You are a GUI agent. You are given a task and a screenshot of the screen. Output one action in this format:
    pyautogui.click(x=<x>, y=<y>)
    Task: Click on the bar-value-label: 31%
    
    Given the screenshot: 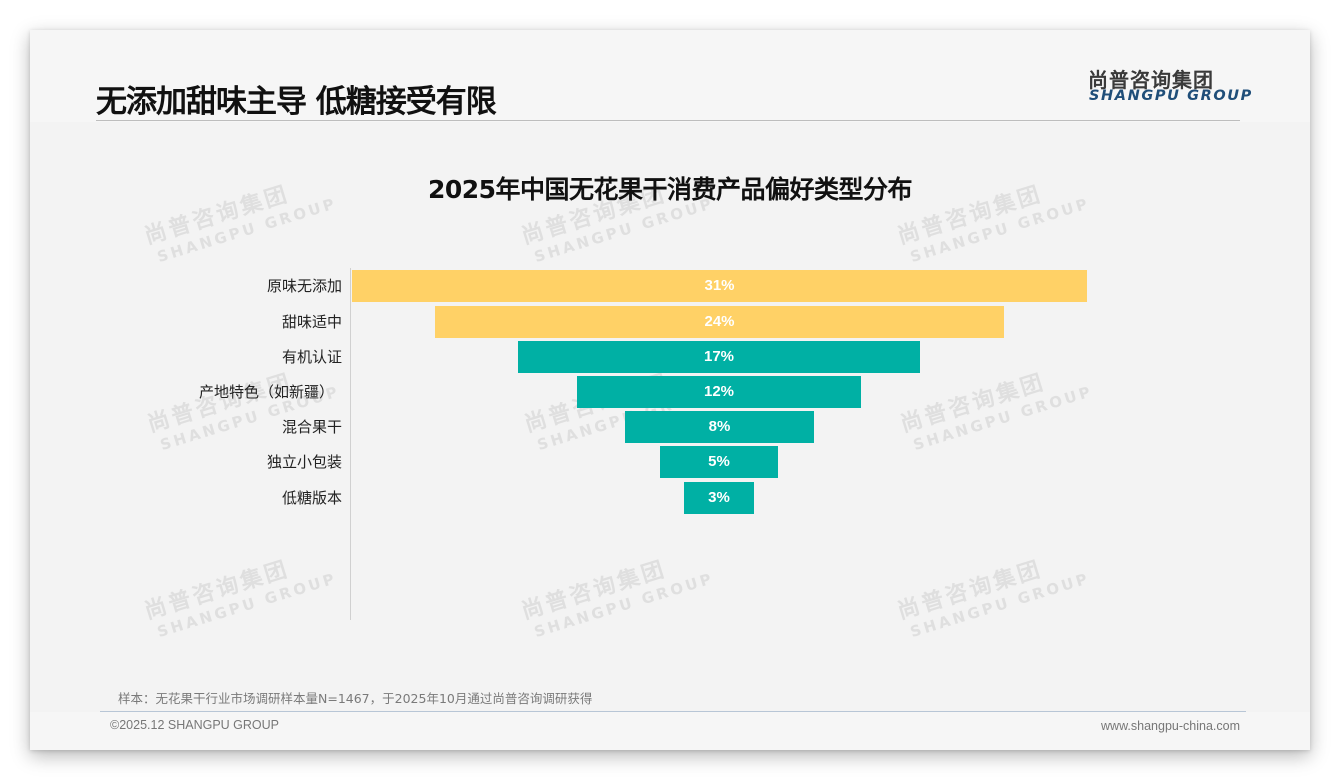 What is the action you would take?
    pyautogui.click(x=719, y=285)
    